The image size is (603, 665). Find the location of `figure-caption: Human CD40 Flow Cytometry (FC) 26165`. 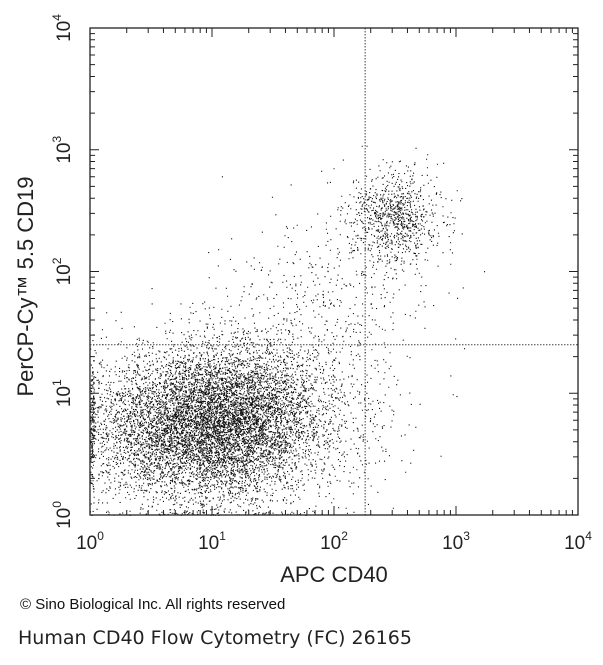

figure-caption: Human CD40 Flow Cytometry (FC) 26165 is located at coordinates (215, 638).